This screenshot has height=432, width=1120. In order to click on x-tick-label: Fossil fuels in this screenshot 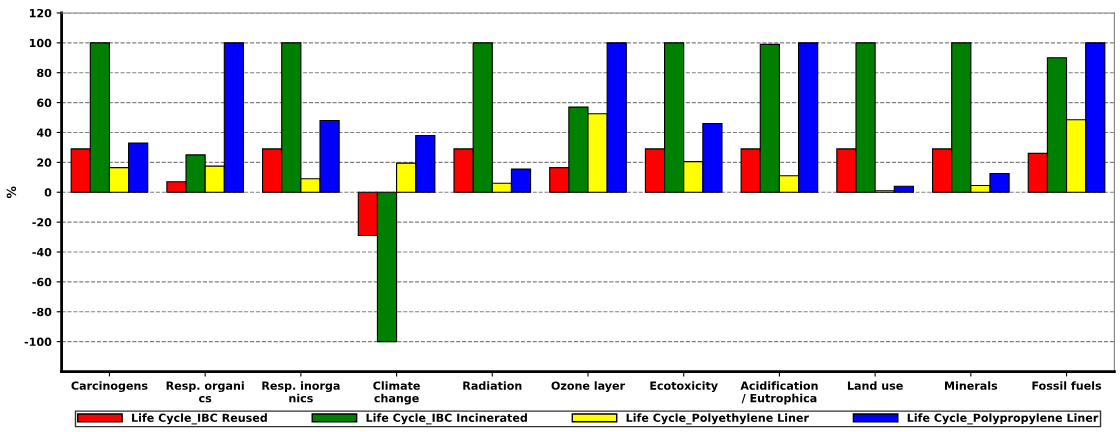, I will do `click(1067, 385)`.